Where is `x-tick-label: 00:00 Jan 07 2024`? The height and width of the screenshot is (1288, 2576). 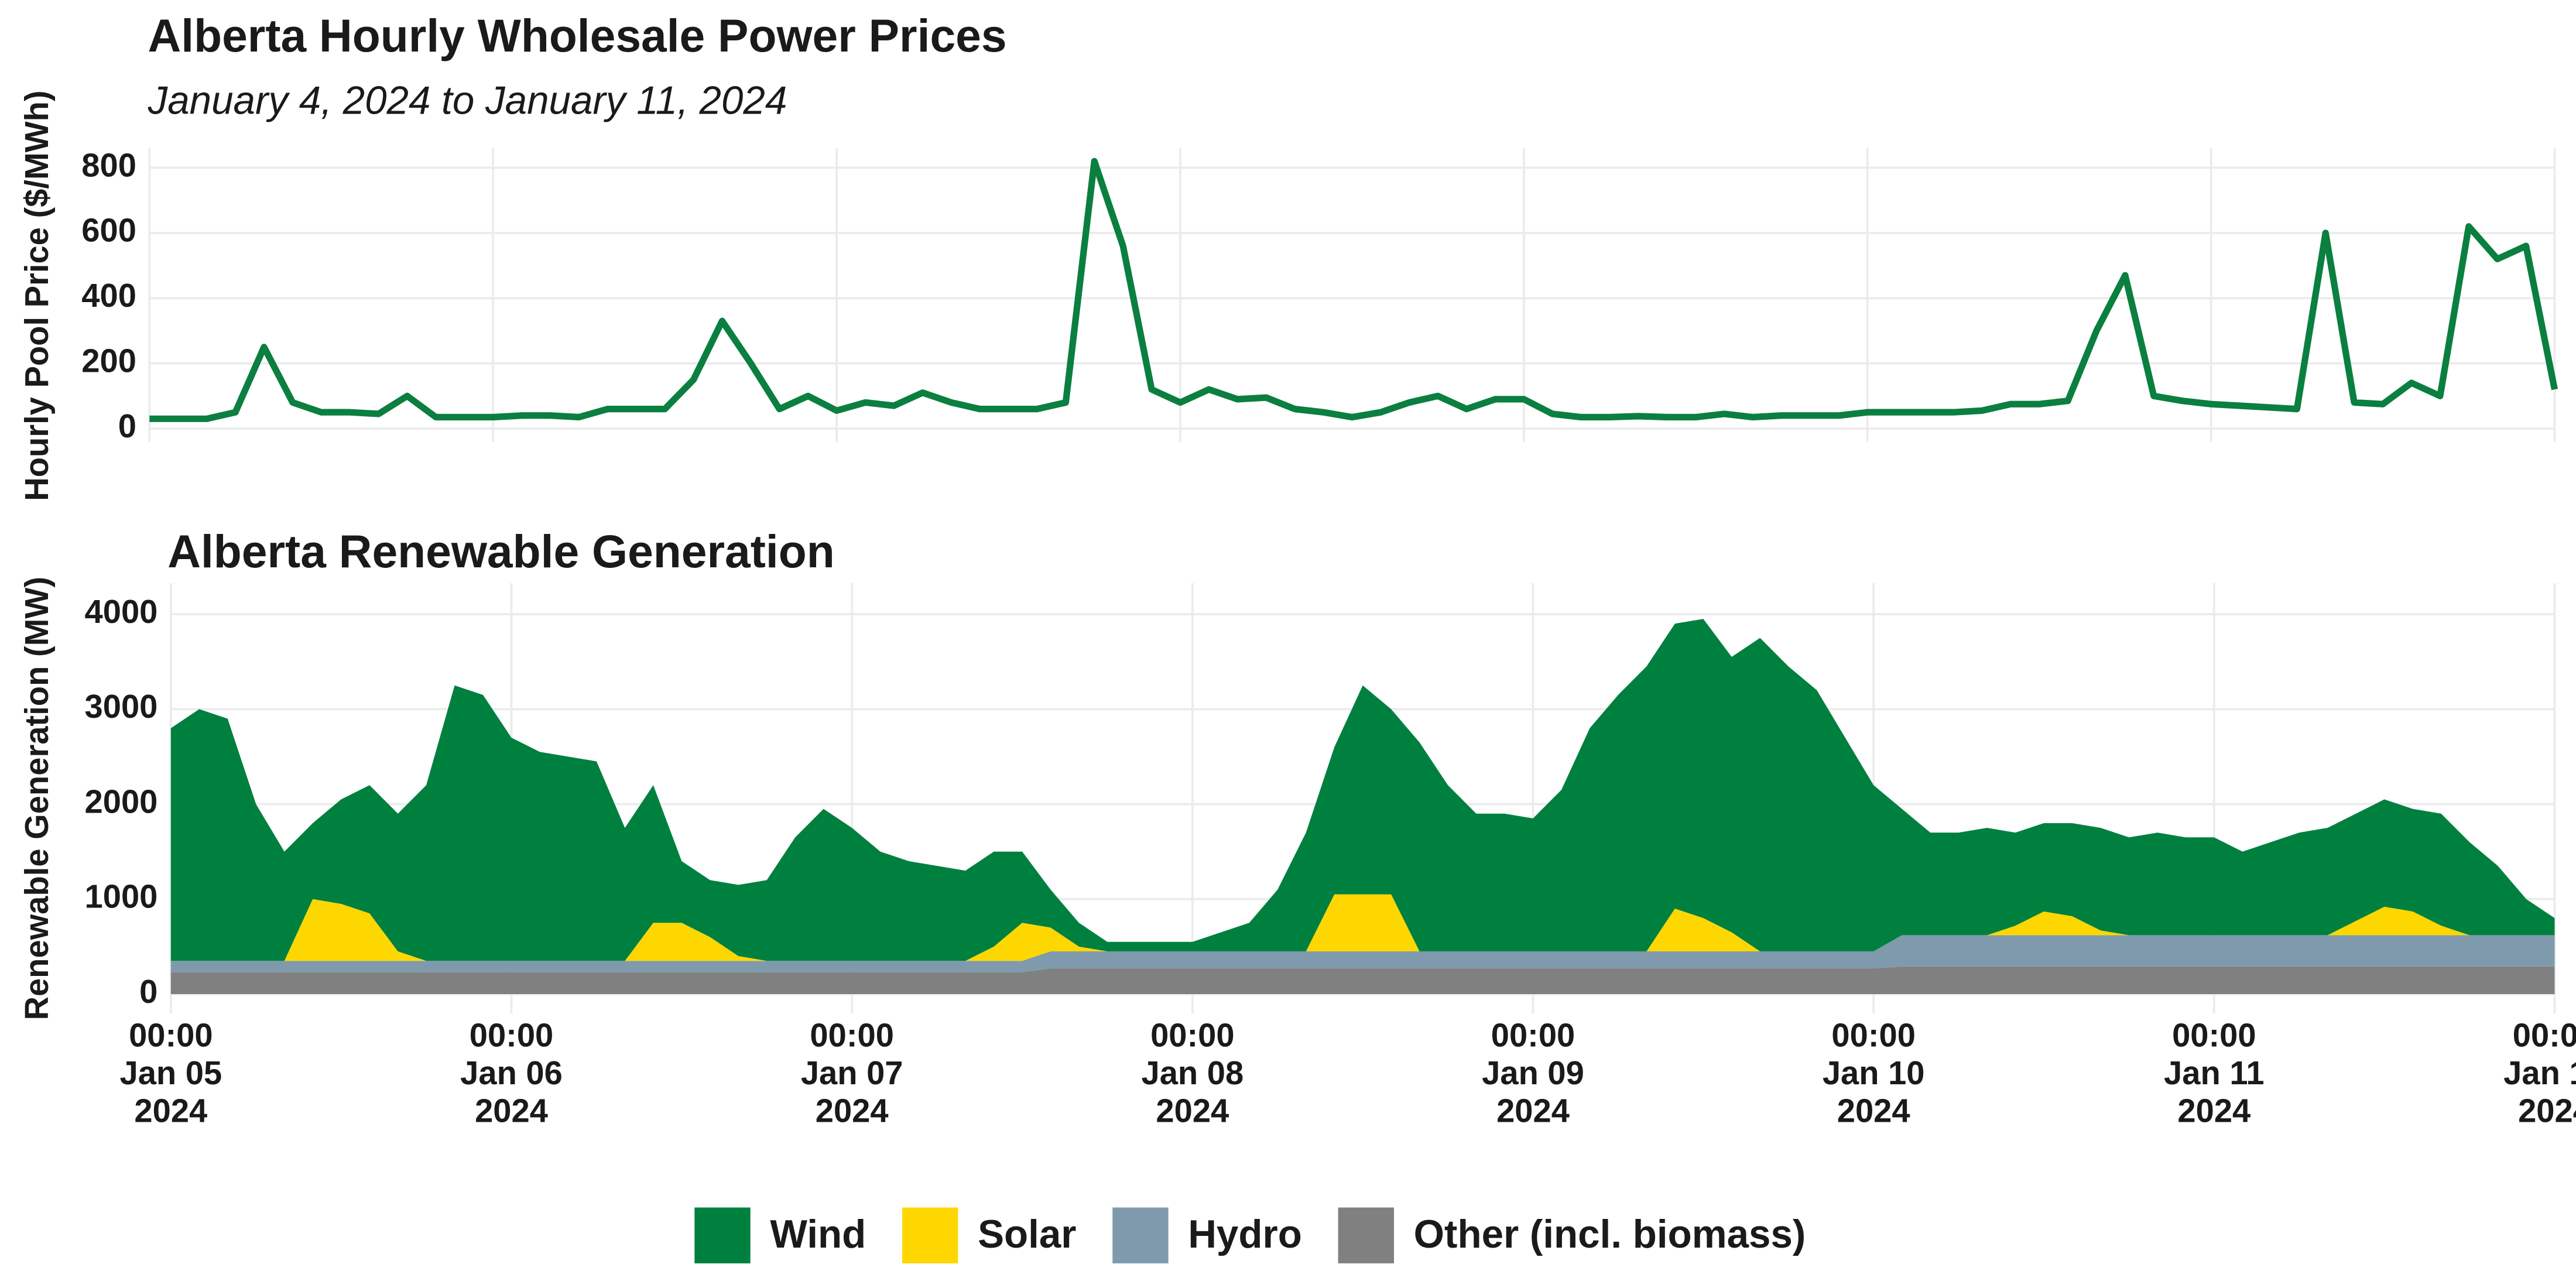
x-tick-label: 00:00 Jan 07 2024 is located at coordinates (852, 1073).